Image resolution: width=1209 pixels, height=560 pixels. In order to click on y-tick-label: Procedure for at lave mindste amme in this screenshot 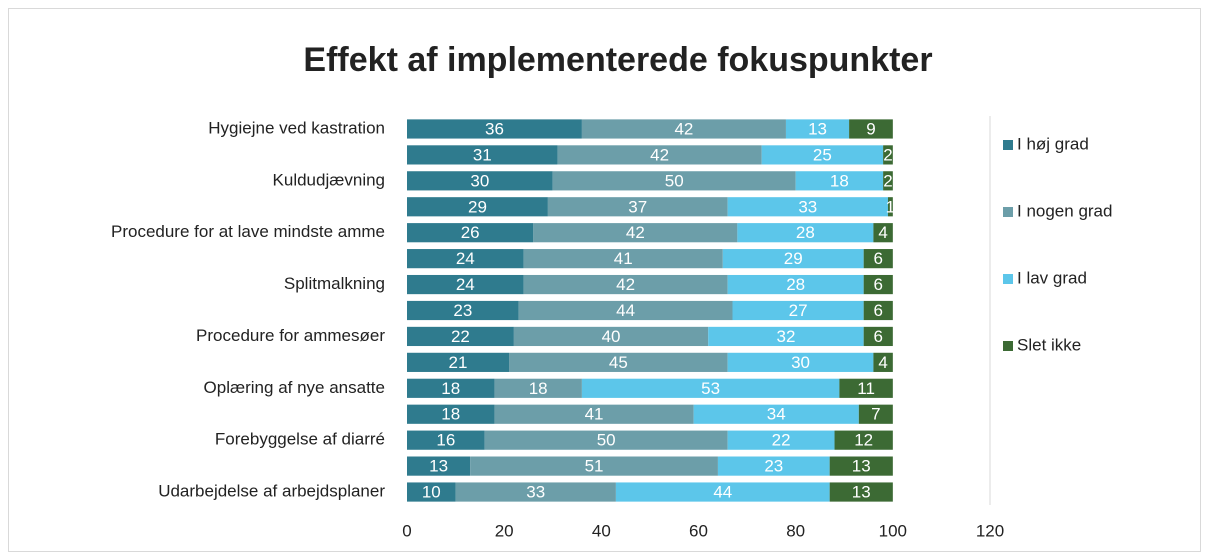, I will do `click(248, 231)`.